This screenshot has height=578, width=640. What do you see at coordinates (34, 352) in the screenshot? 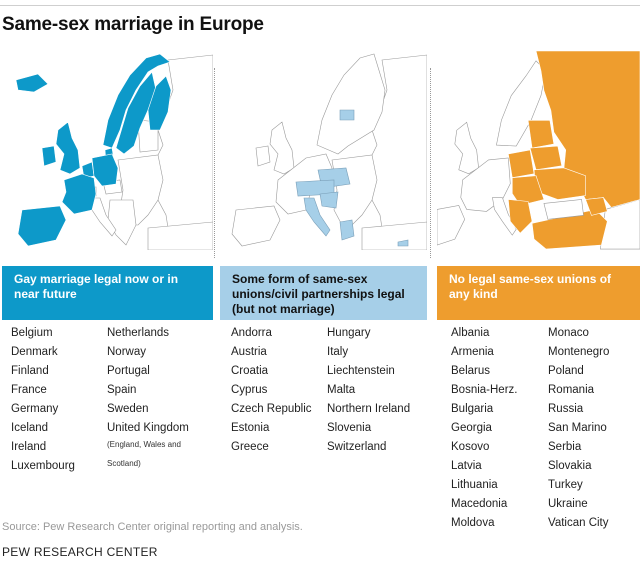
I see `list-item: Denmark` at bounding box center [34, 352].